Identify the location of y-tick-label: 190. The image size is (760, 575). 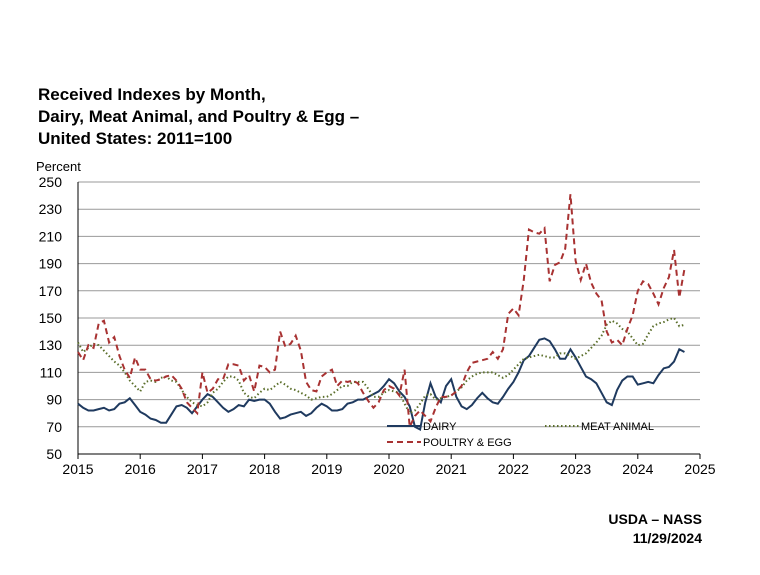
(51, 264).